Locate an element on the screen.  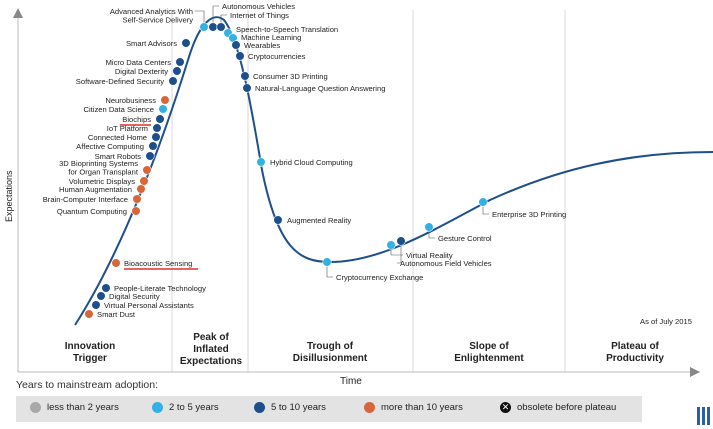
label-smart-advisors: Smart Advisors is located at coordinates (151, 43).